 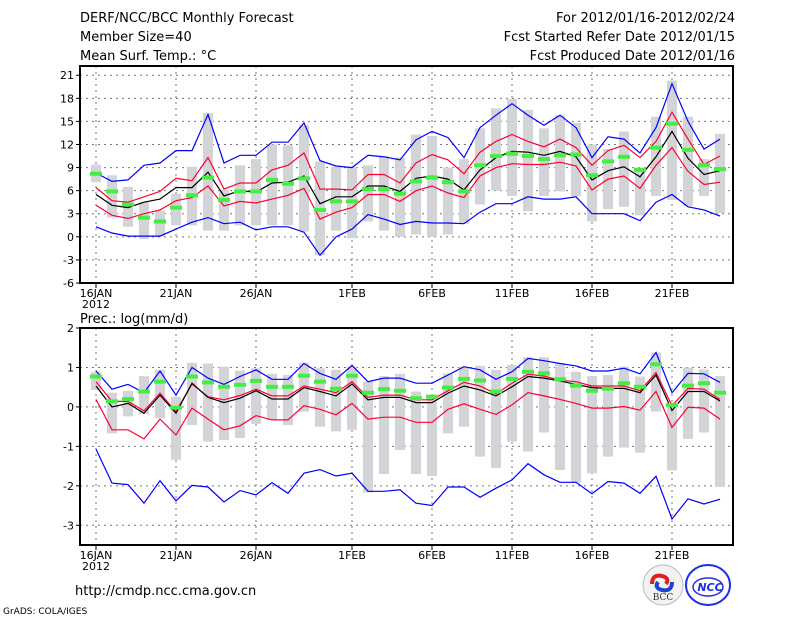 What do you see at coordinates (96, 304) in the screenshot?
I see `x-tick-year-label: 2012` at bounding box center [96, 304].